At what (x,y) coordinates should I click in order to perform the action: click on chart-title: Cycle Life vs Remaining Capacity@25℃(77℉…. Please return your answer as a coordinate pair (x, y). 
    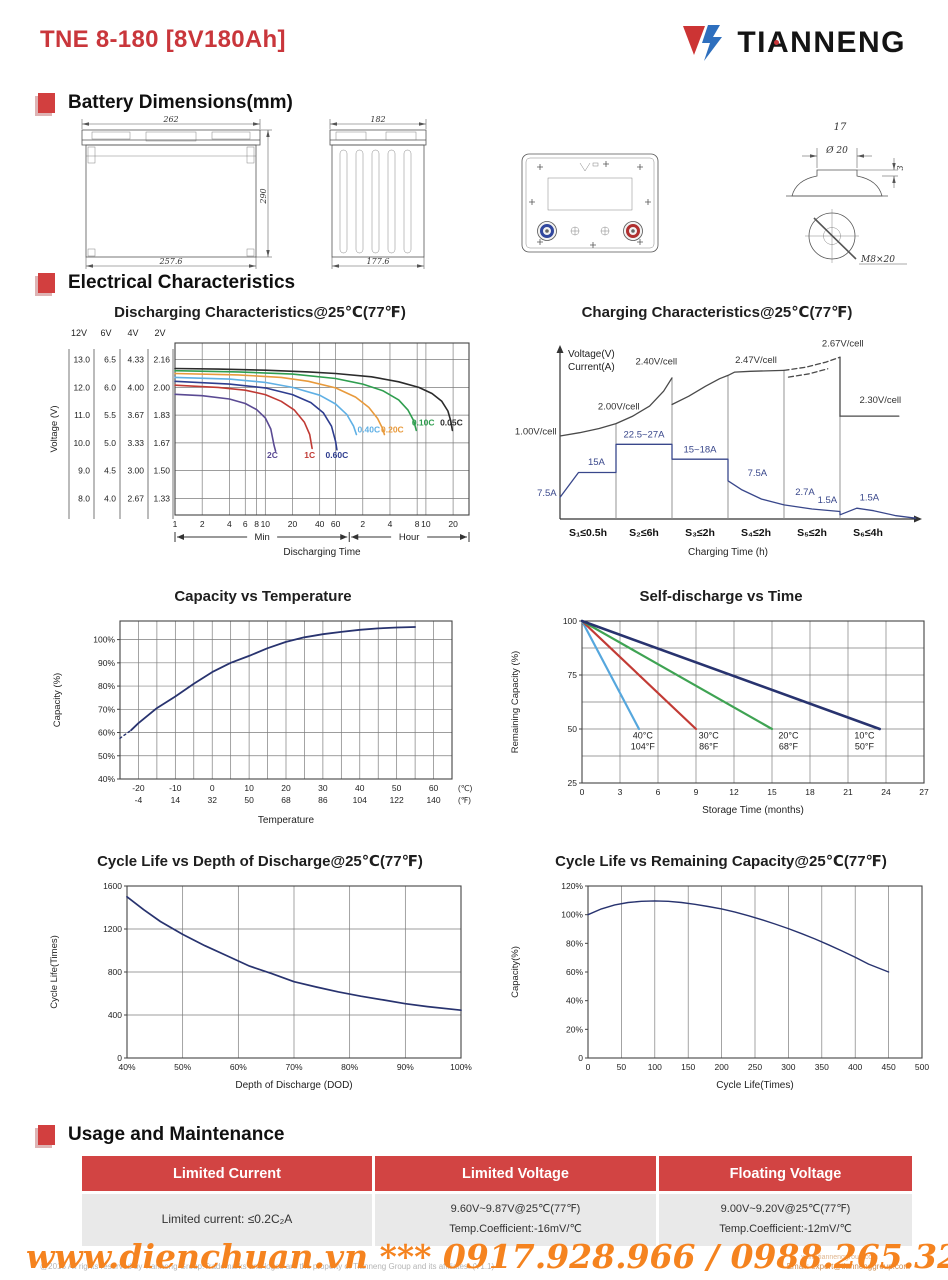
    Looking at the image, I should click on (721, 861).